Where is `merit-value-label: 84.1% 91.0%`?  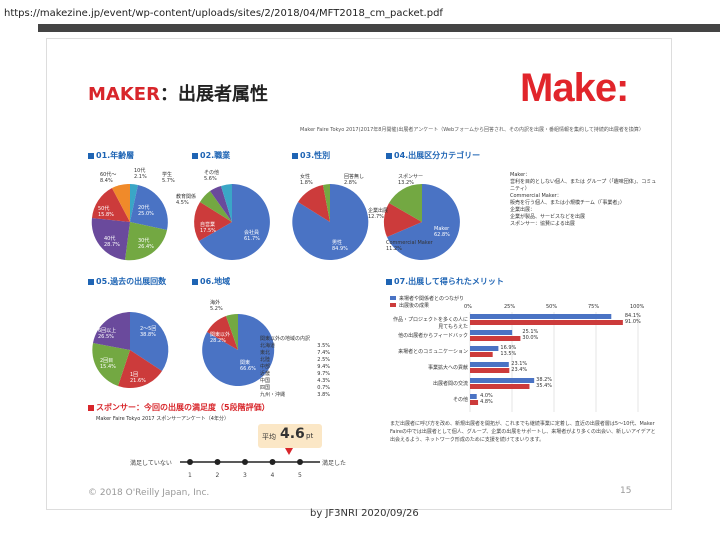
merit-value-label: 84.1% 91.0% is located at coordinates (632, 319).